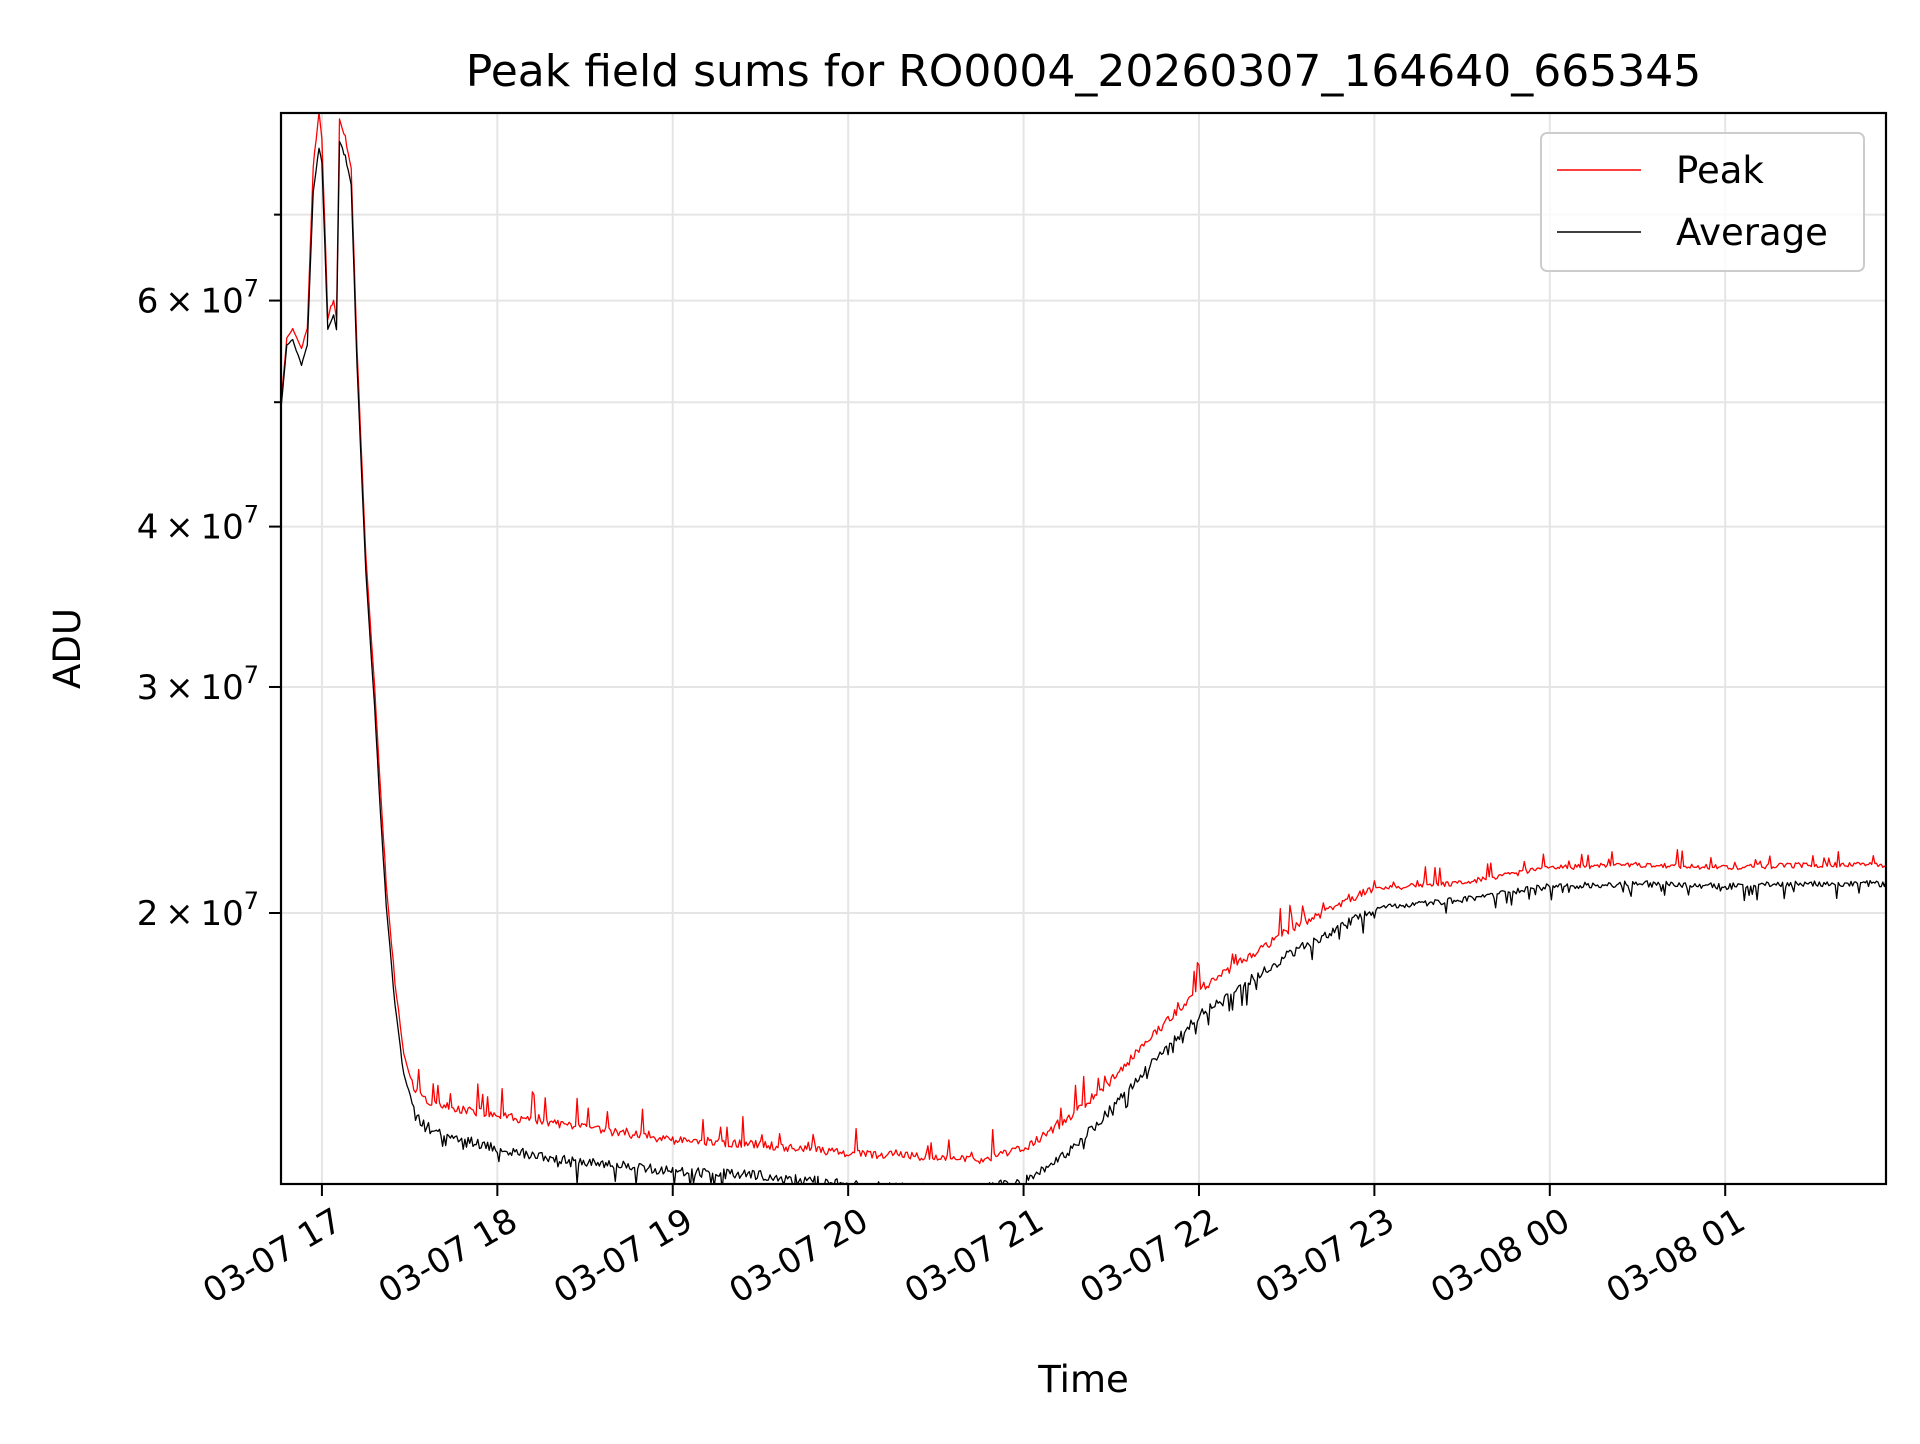 The height and width of the screenshot is (1444, 1920). What do you see at coordinates (148, 302) in the screenshot?
I see `y-tick-base: 6` at bounding box center [148, 302].